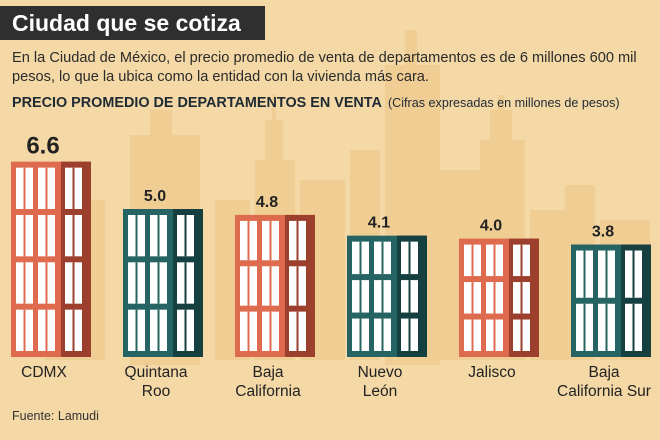 The image size is (660, 440). I want to click on chart-units-note: (Cifras expresadas en millones de pesos), so click(503, 103).